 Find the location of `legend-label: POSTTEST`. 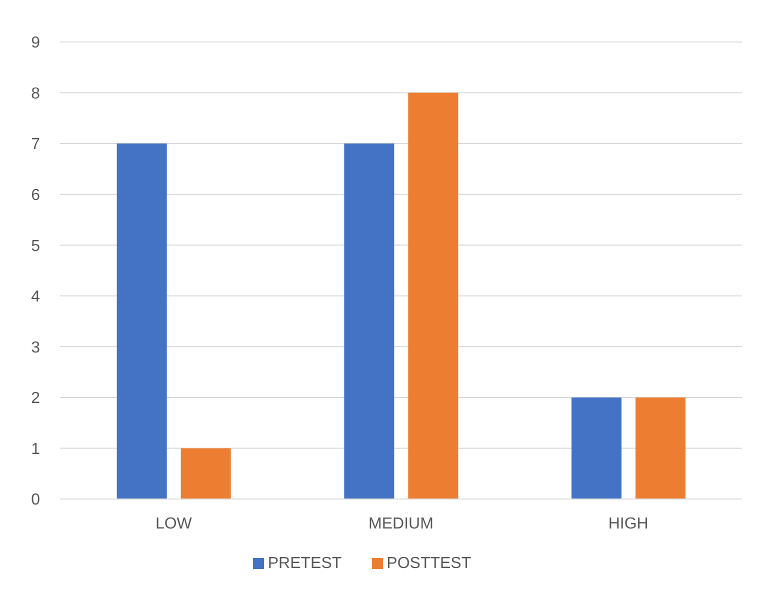

legend-label: POSTTEST is located at coordinates (429, 563).